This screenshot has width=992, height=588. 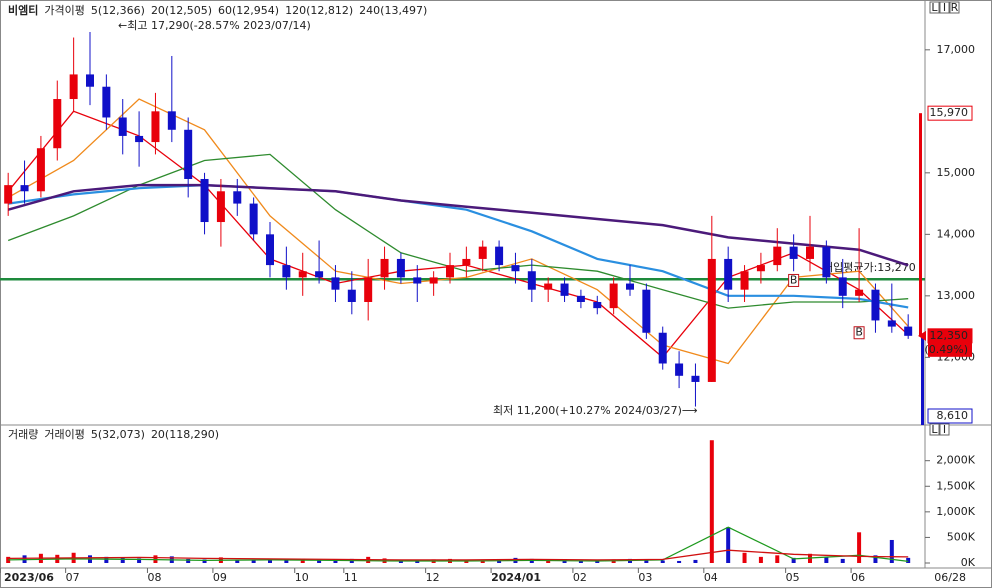 What do you see at coordinates (922, 380) in the screenshot?
I see `range-bar-down` at bounding box center [922, 380].